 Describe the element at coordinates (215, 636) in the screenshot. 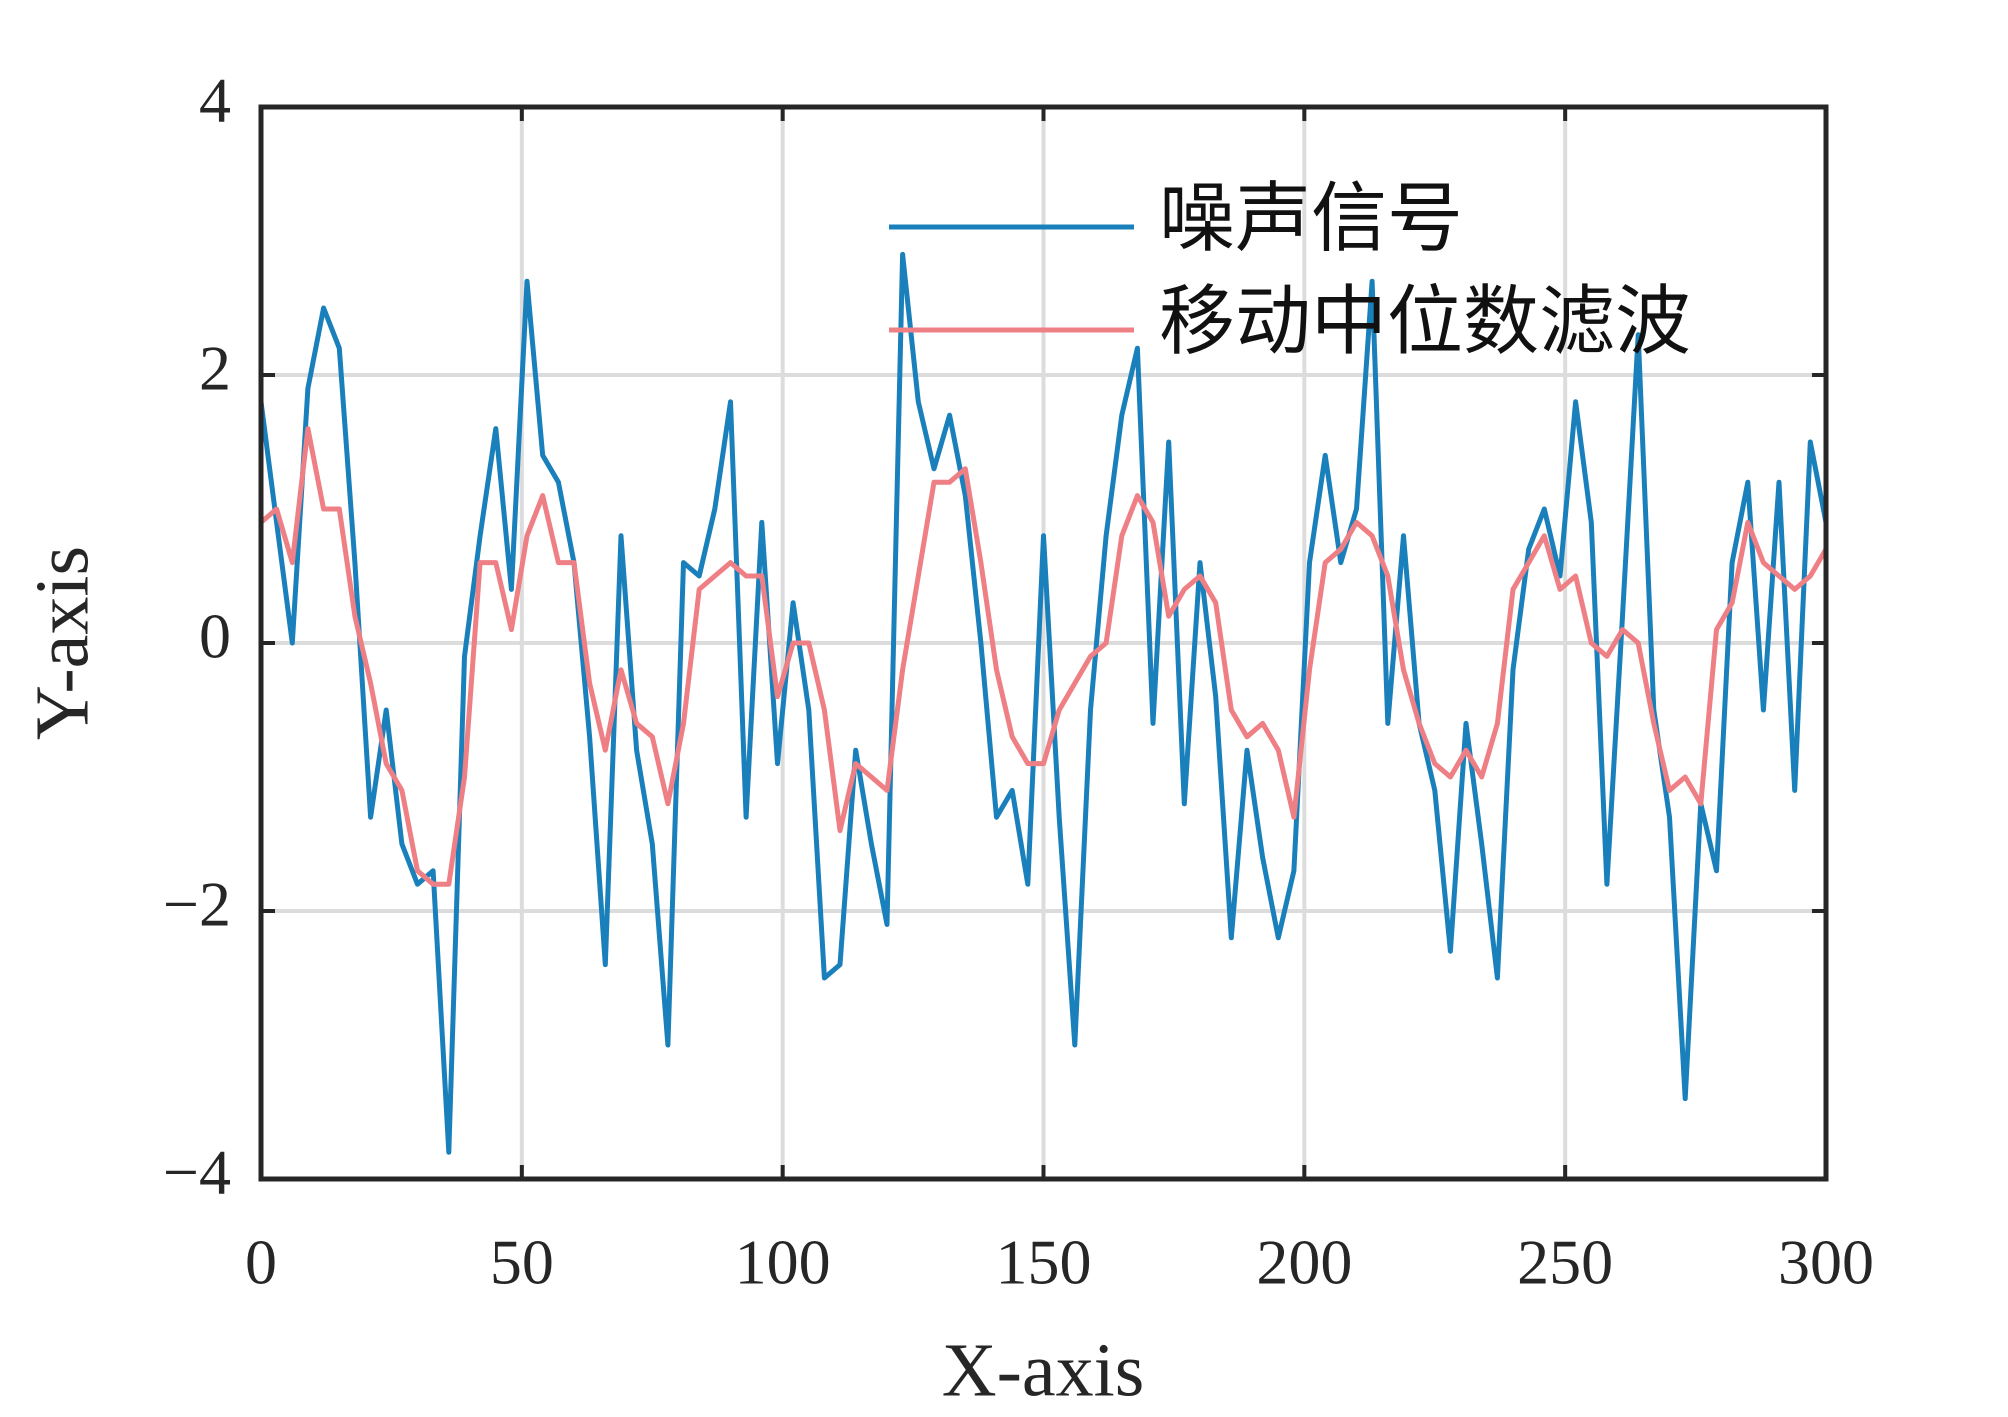

I see `y-tick-label: 0` at that location.